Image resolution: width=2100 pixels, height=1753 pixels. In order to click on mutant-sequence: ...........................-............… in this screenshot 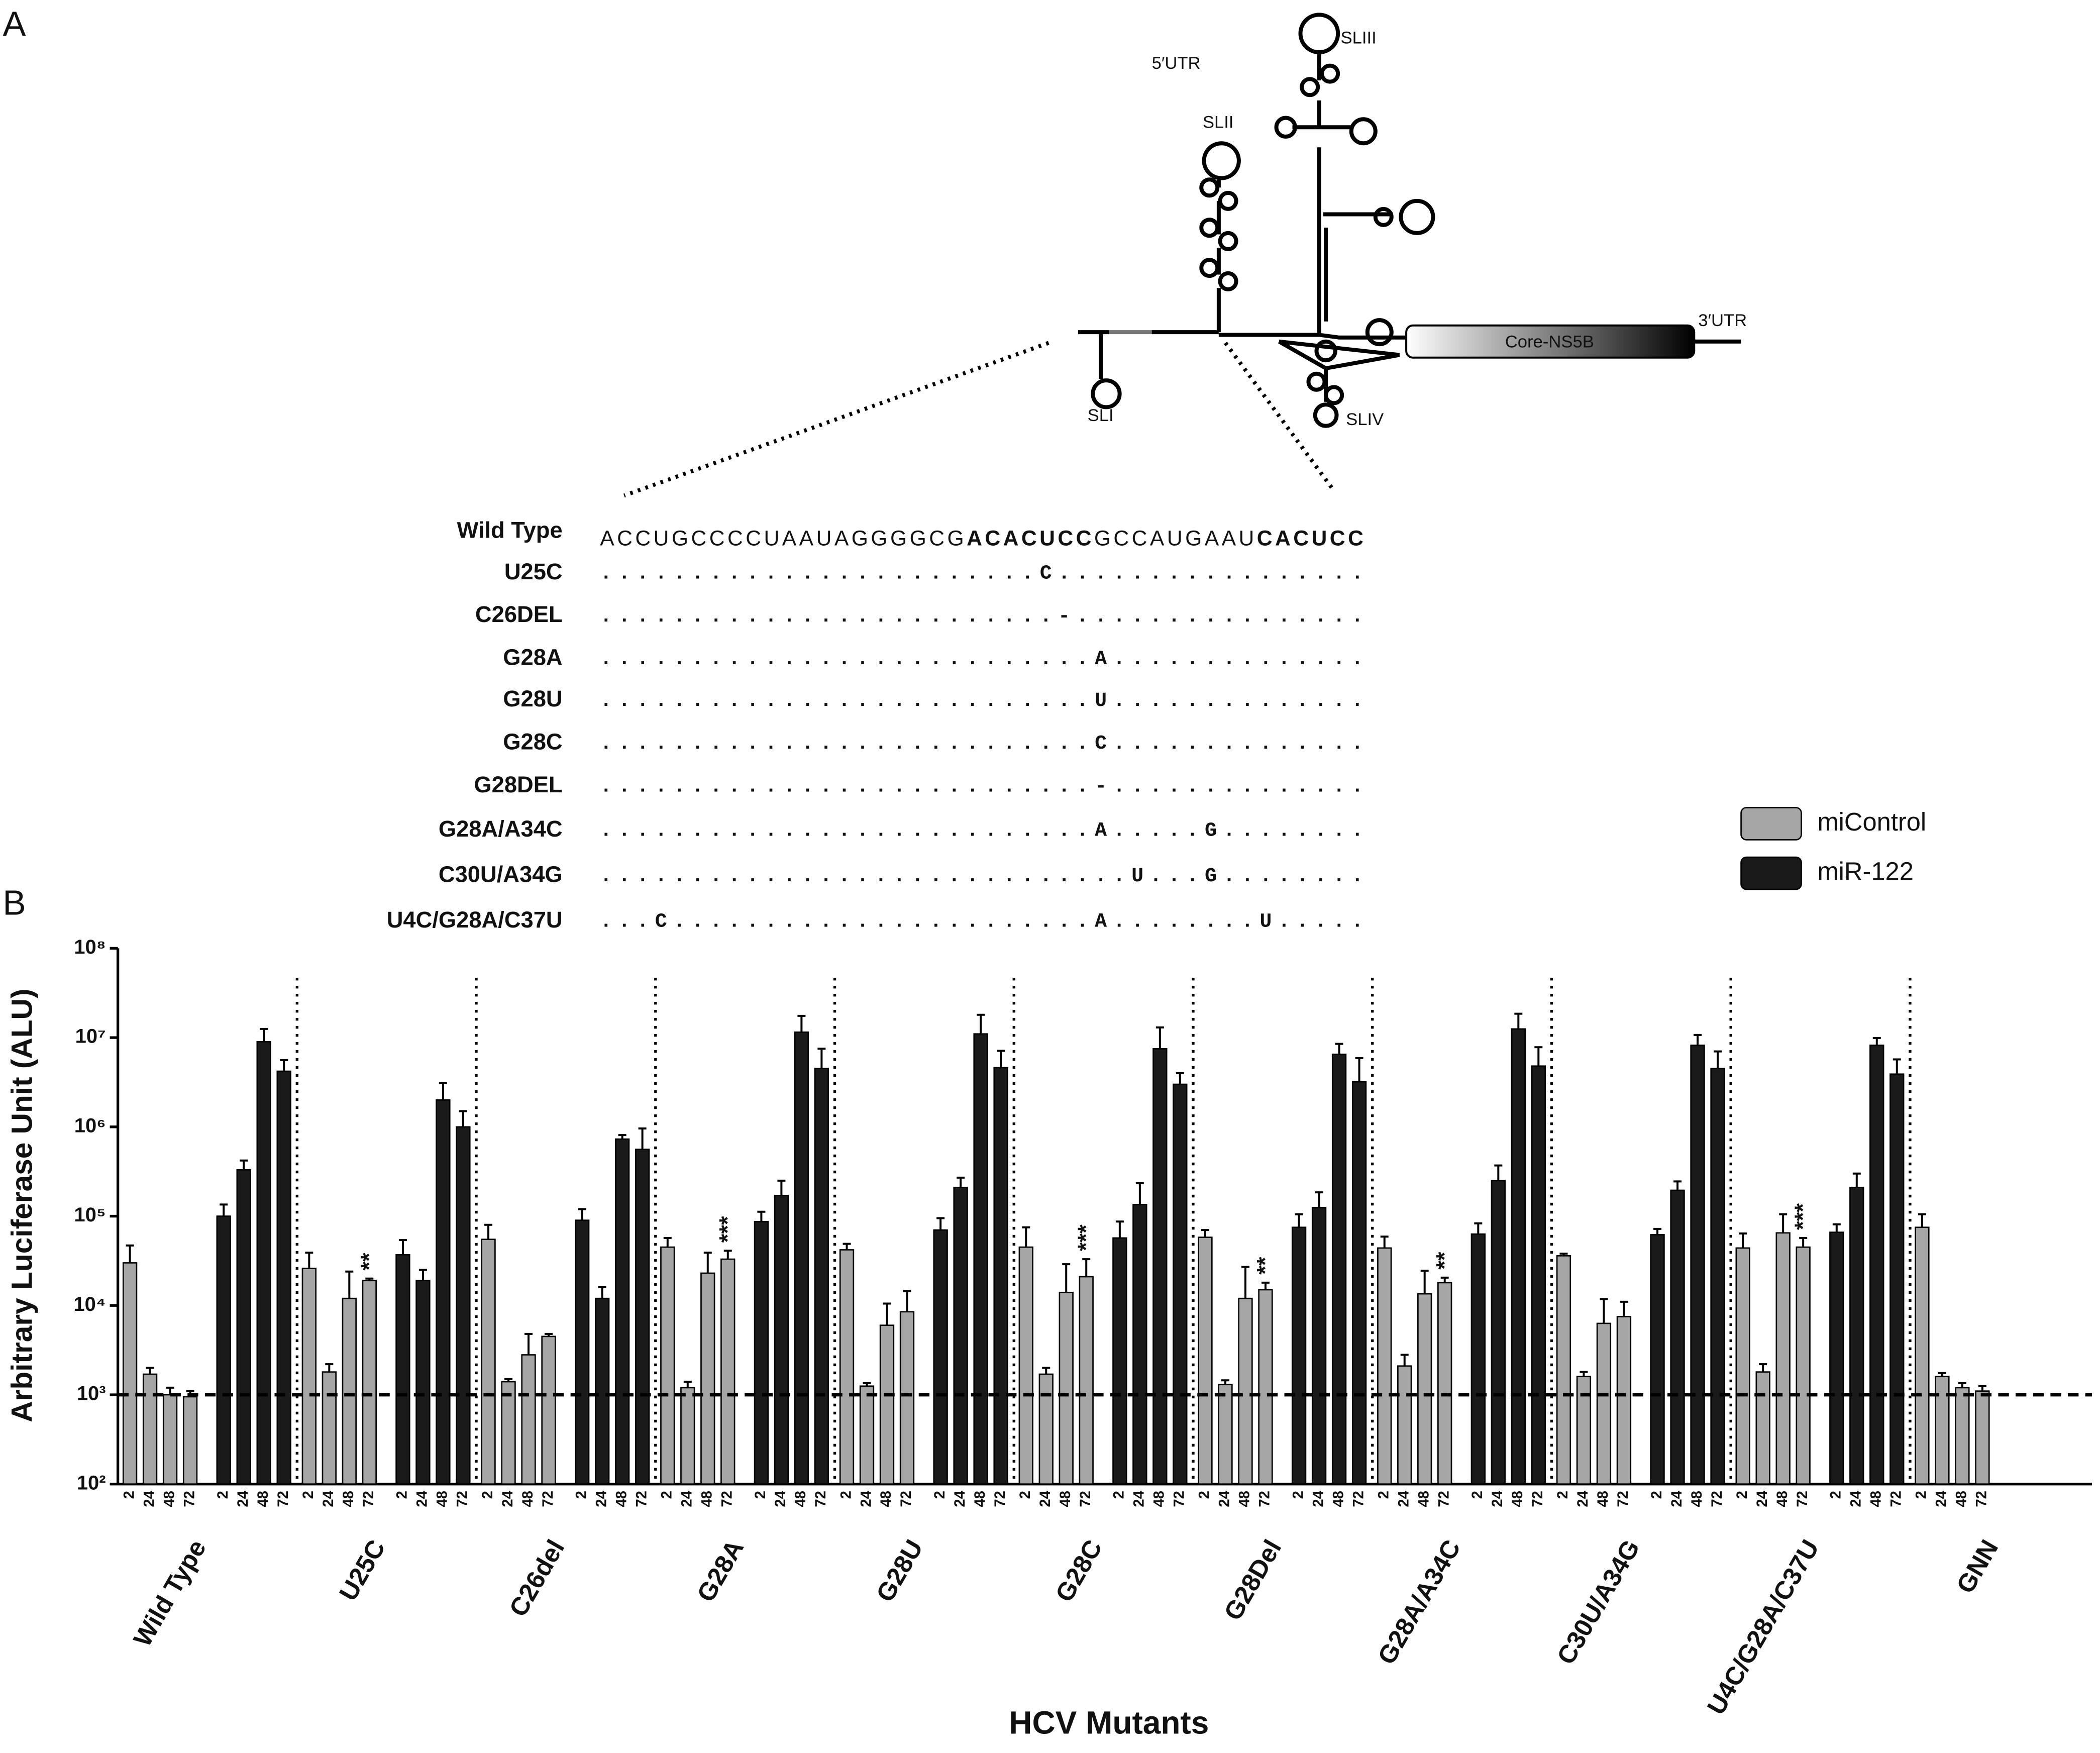, I will do `click(981, 786)`.